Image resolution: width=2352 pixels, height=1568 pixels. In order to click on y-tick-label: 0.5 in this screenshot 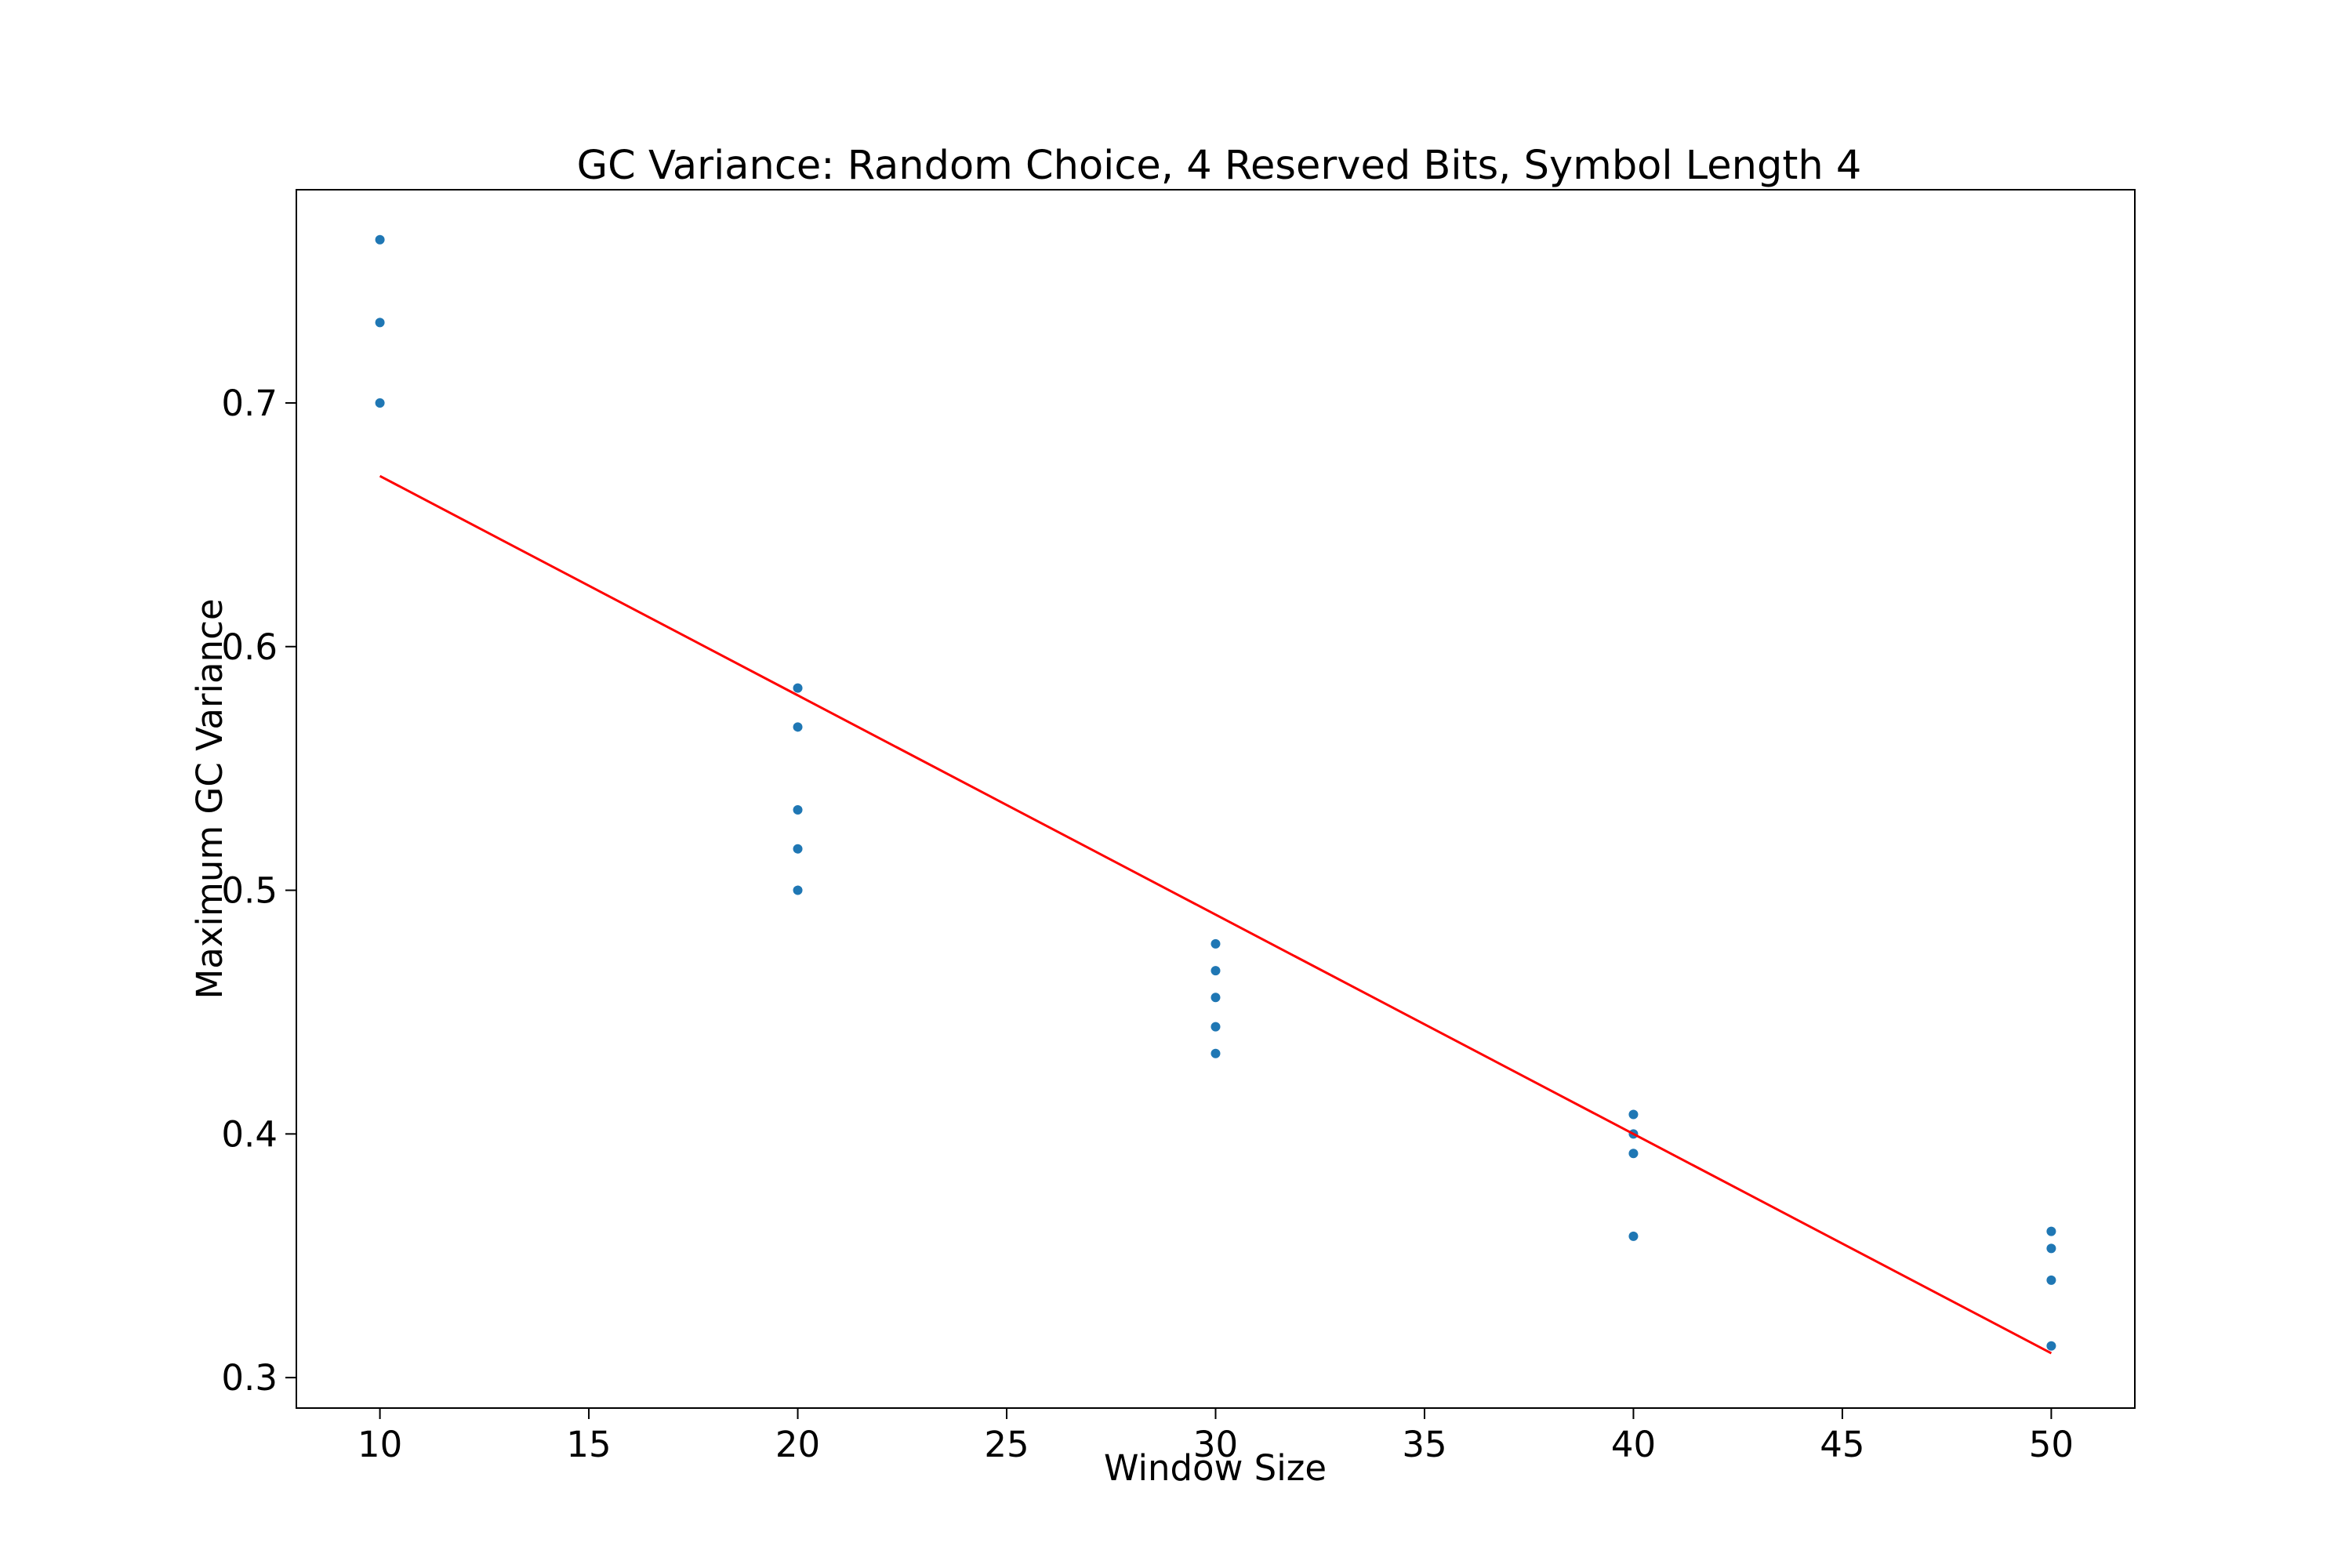, I will do `click(249, 891)`.